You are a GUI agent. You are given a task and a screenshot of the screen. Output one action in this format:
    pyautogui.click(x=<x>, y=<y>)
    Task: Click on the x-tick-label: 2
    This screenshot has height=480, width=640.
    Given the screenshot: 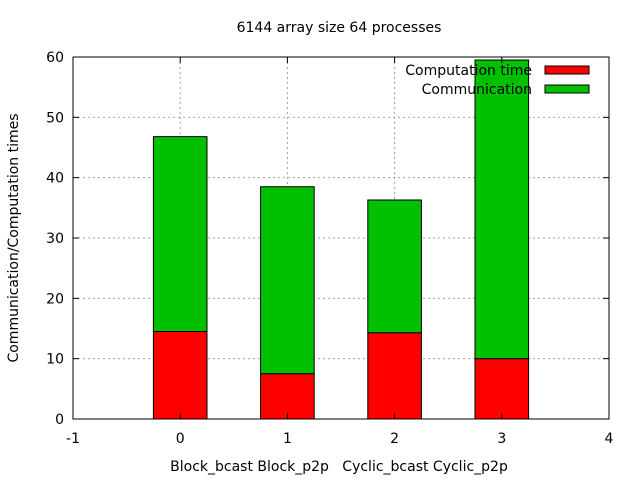 What is the action you would take?
    pyautogui.click(x=394, y=439)
    